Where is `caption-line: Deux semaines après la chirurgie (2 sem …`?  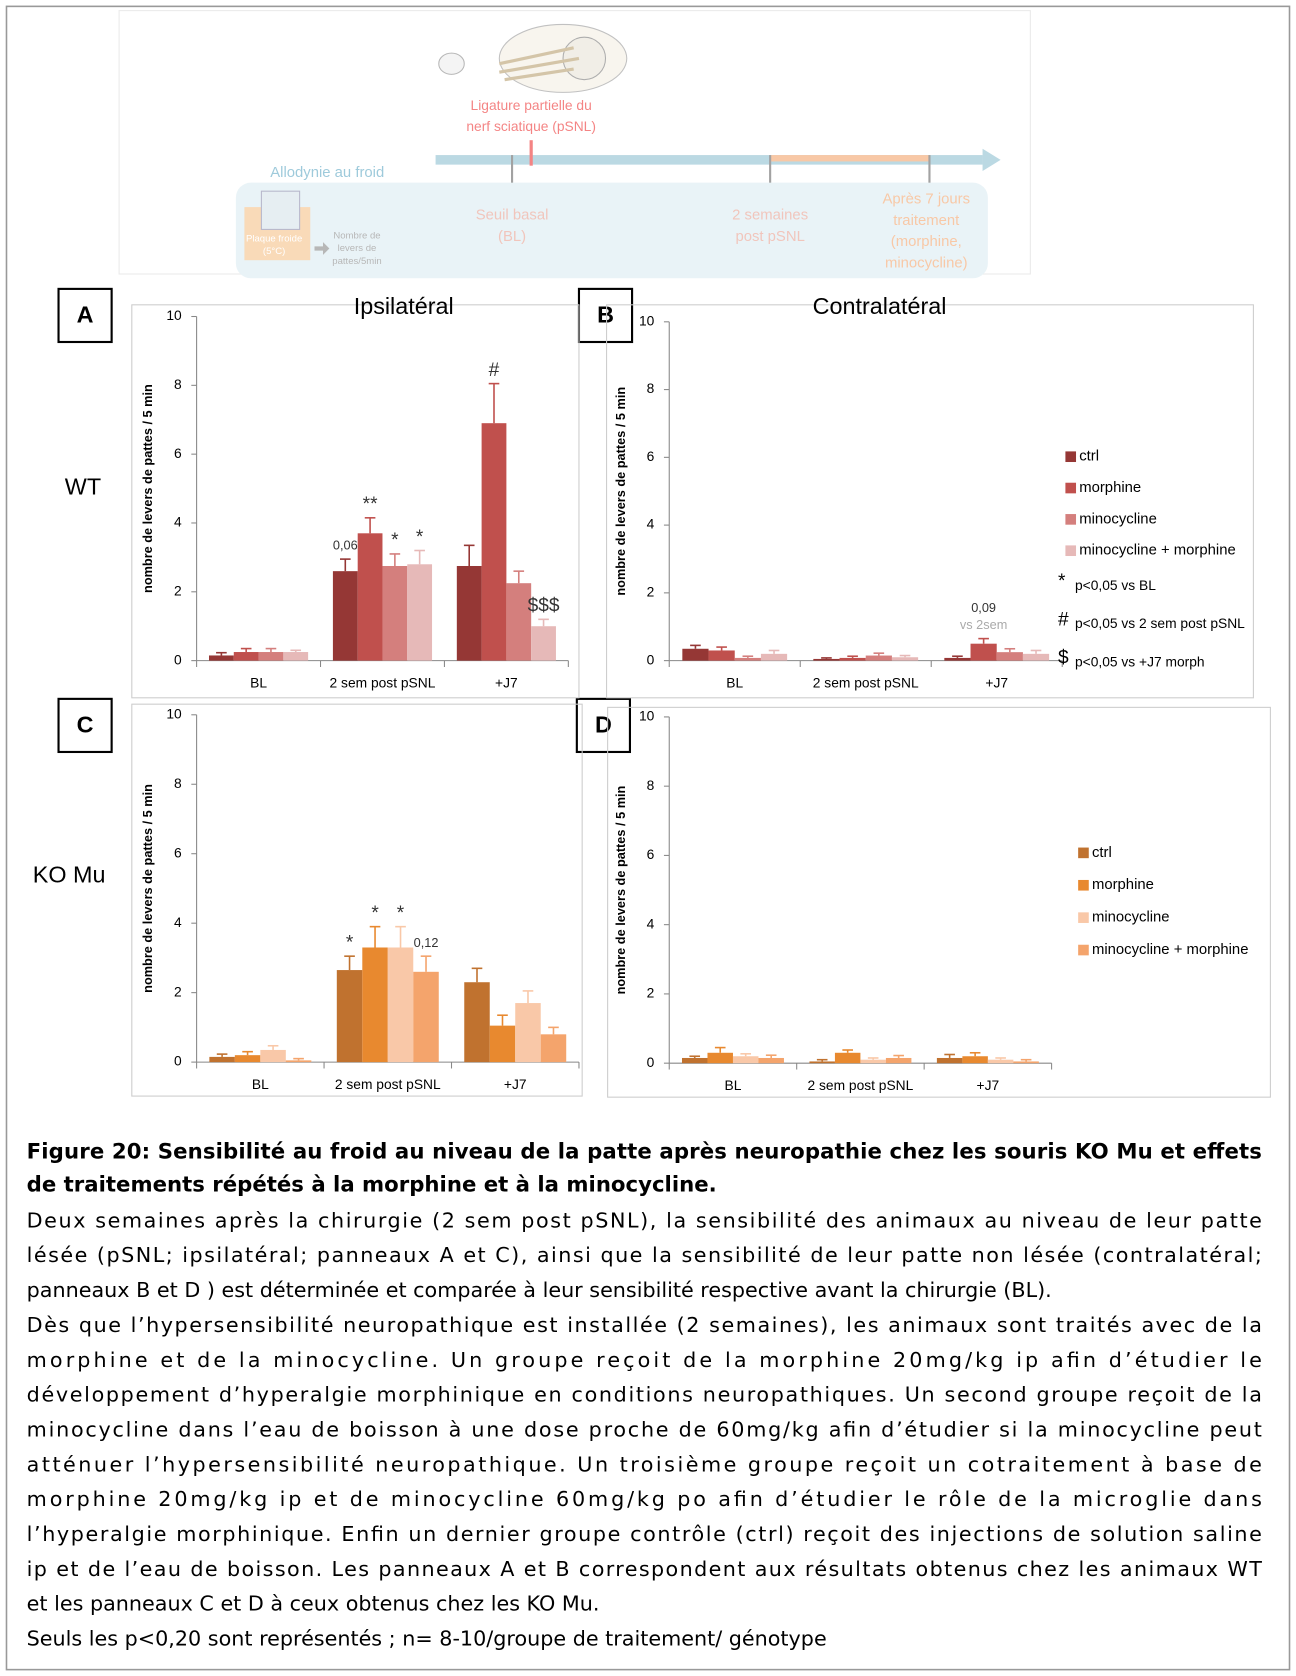
caption-line: Deux semaines après la chirurgie (2 sem … is located at coordinates (644, 1220).